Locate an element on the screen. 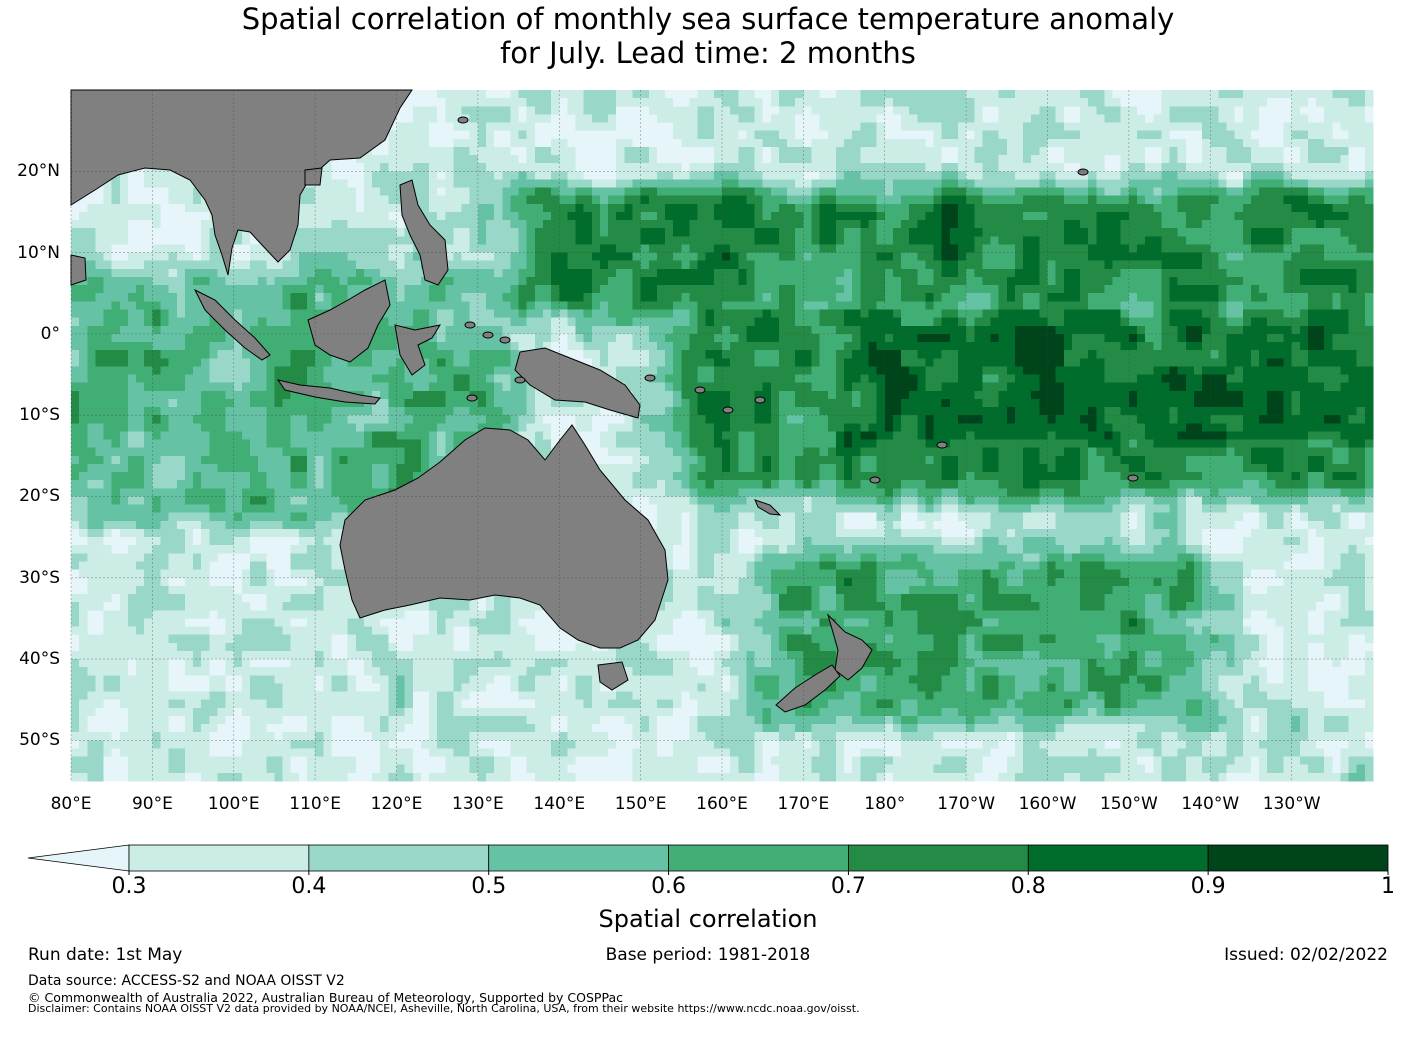 This screenshot has height=1050, width=1416. latitude-label: 30°S is located at coordinates (39, 577).